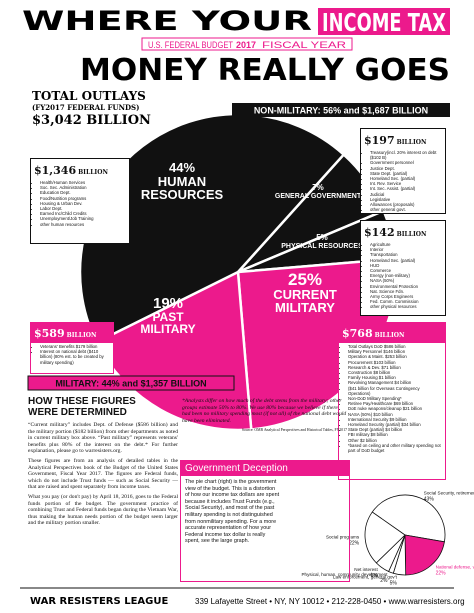 This screenshot has width=474, height=613. What do you see at coordinates (304, 45) in the screenshot?
I see `subtitle: FISCAL YEAR` at bounding box center [304, 45].